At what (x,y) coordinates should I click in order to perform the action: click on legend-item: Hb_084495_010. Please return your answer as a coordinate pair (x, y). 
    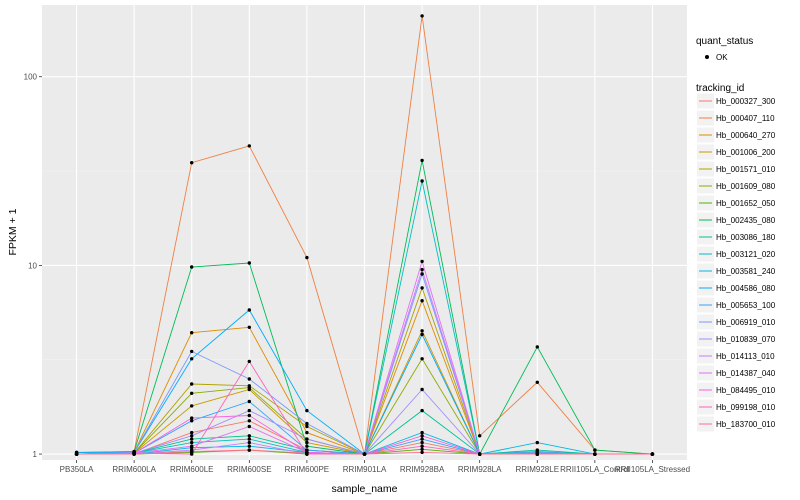
    Looking at the image, I should click on (736, 390).